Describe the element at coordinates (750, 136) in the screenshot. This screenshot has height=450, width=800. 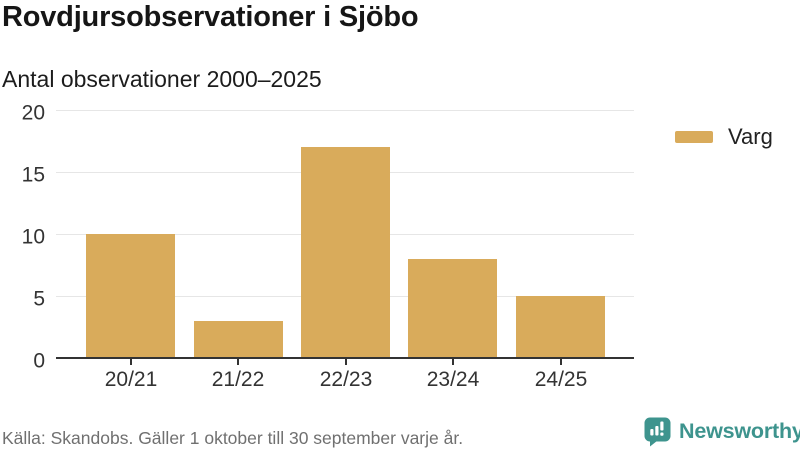
I see `legend-label-varg: Varg` at that location.